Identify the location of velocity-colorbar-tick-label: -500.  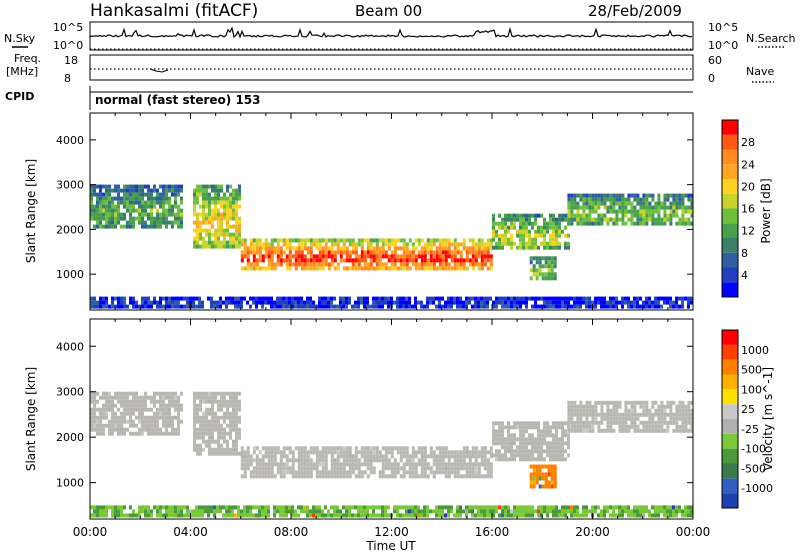
(753, 468).